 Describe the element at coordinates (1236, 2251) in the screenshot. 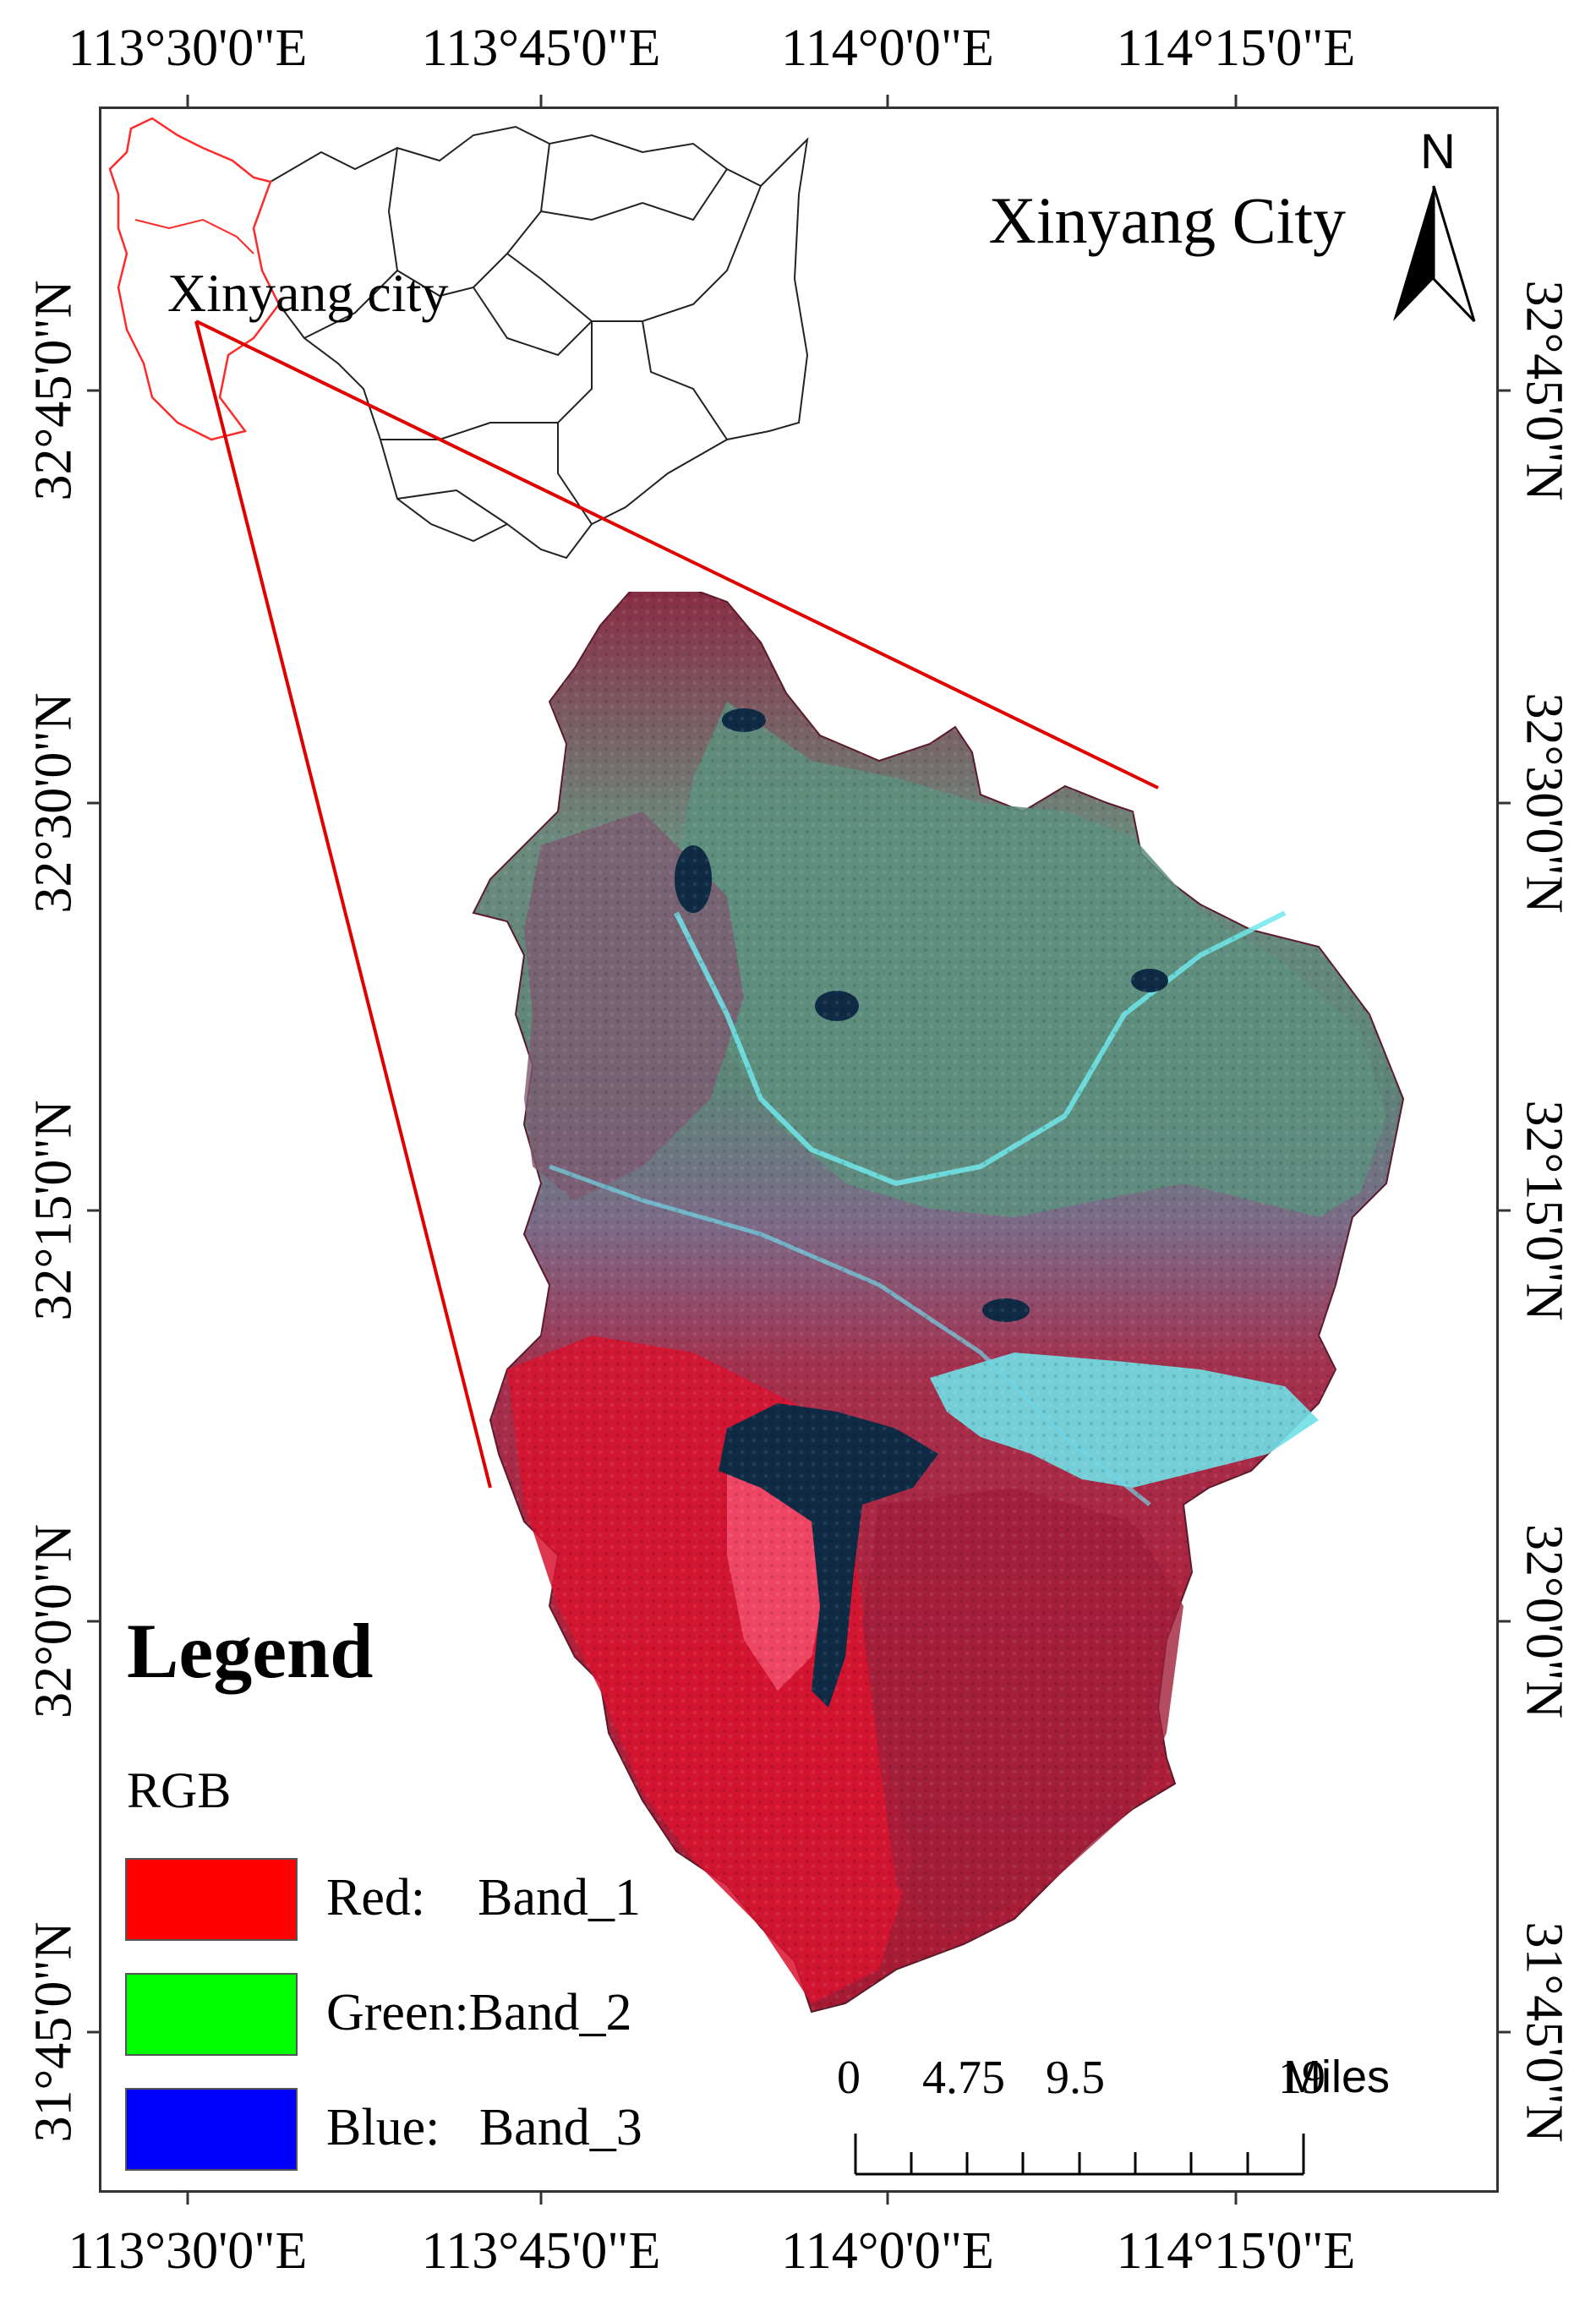

I see `bottom-lon-label: 114°15'0"E` at that location.